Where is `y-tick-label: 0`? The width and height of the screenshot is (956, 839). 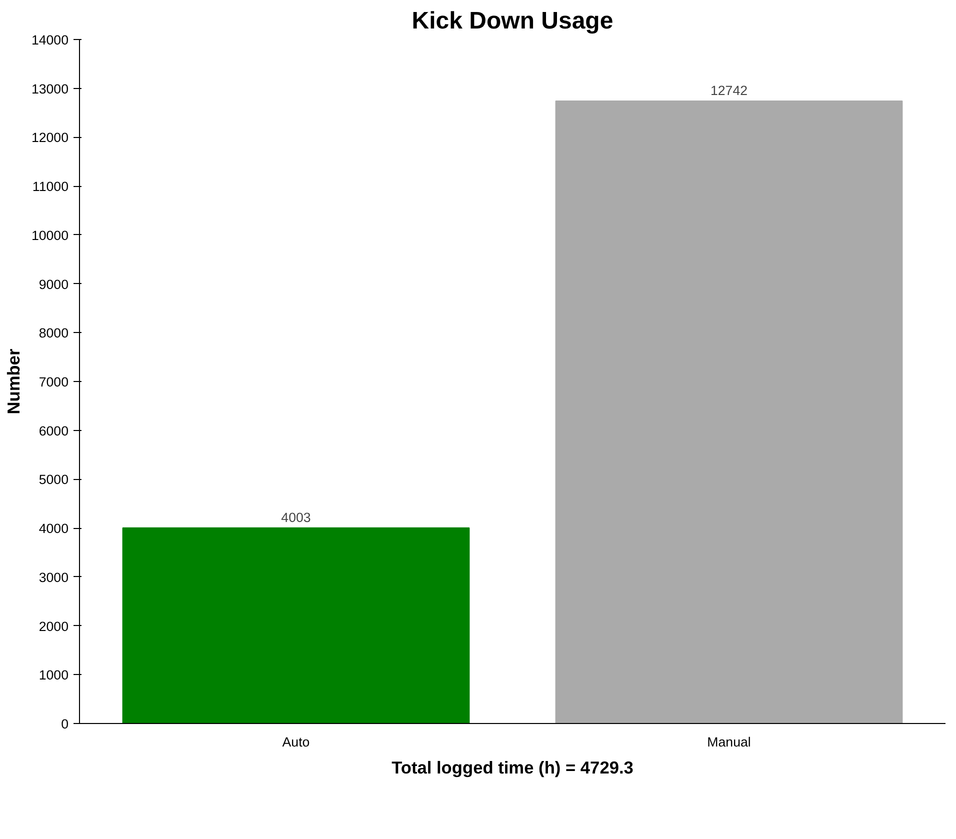
y-tick-label: 0 is located at coordinates (65, 724).